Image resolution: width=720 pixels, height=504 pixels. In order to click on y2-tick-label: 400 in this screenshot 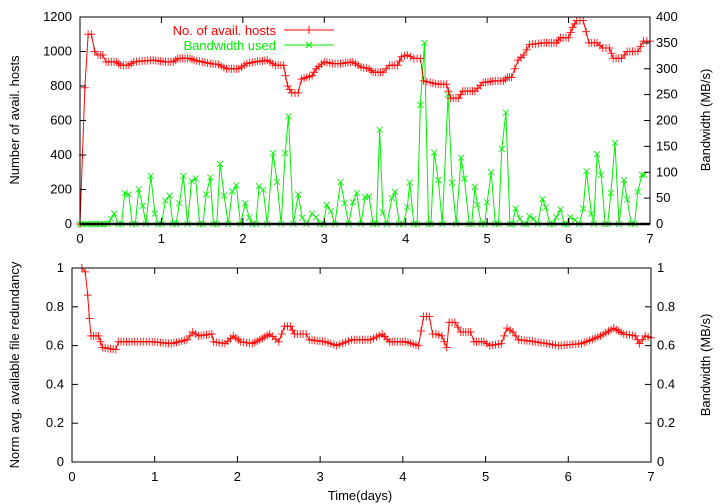, I will do `click(667, 16)`.